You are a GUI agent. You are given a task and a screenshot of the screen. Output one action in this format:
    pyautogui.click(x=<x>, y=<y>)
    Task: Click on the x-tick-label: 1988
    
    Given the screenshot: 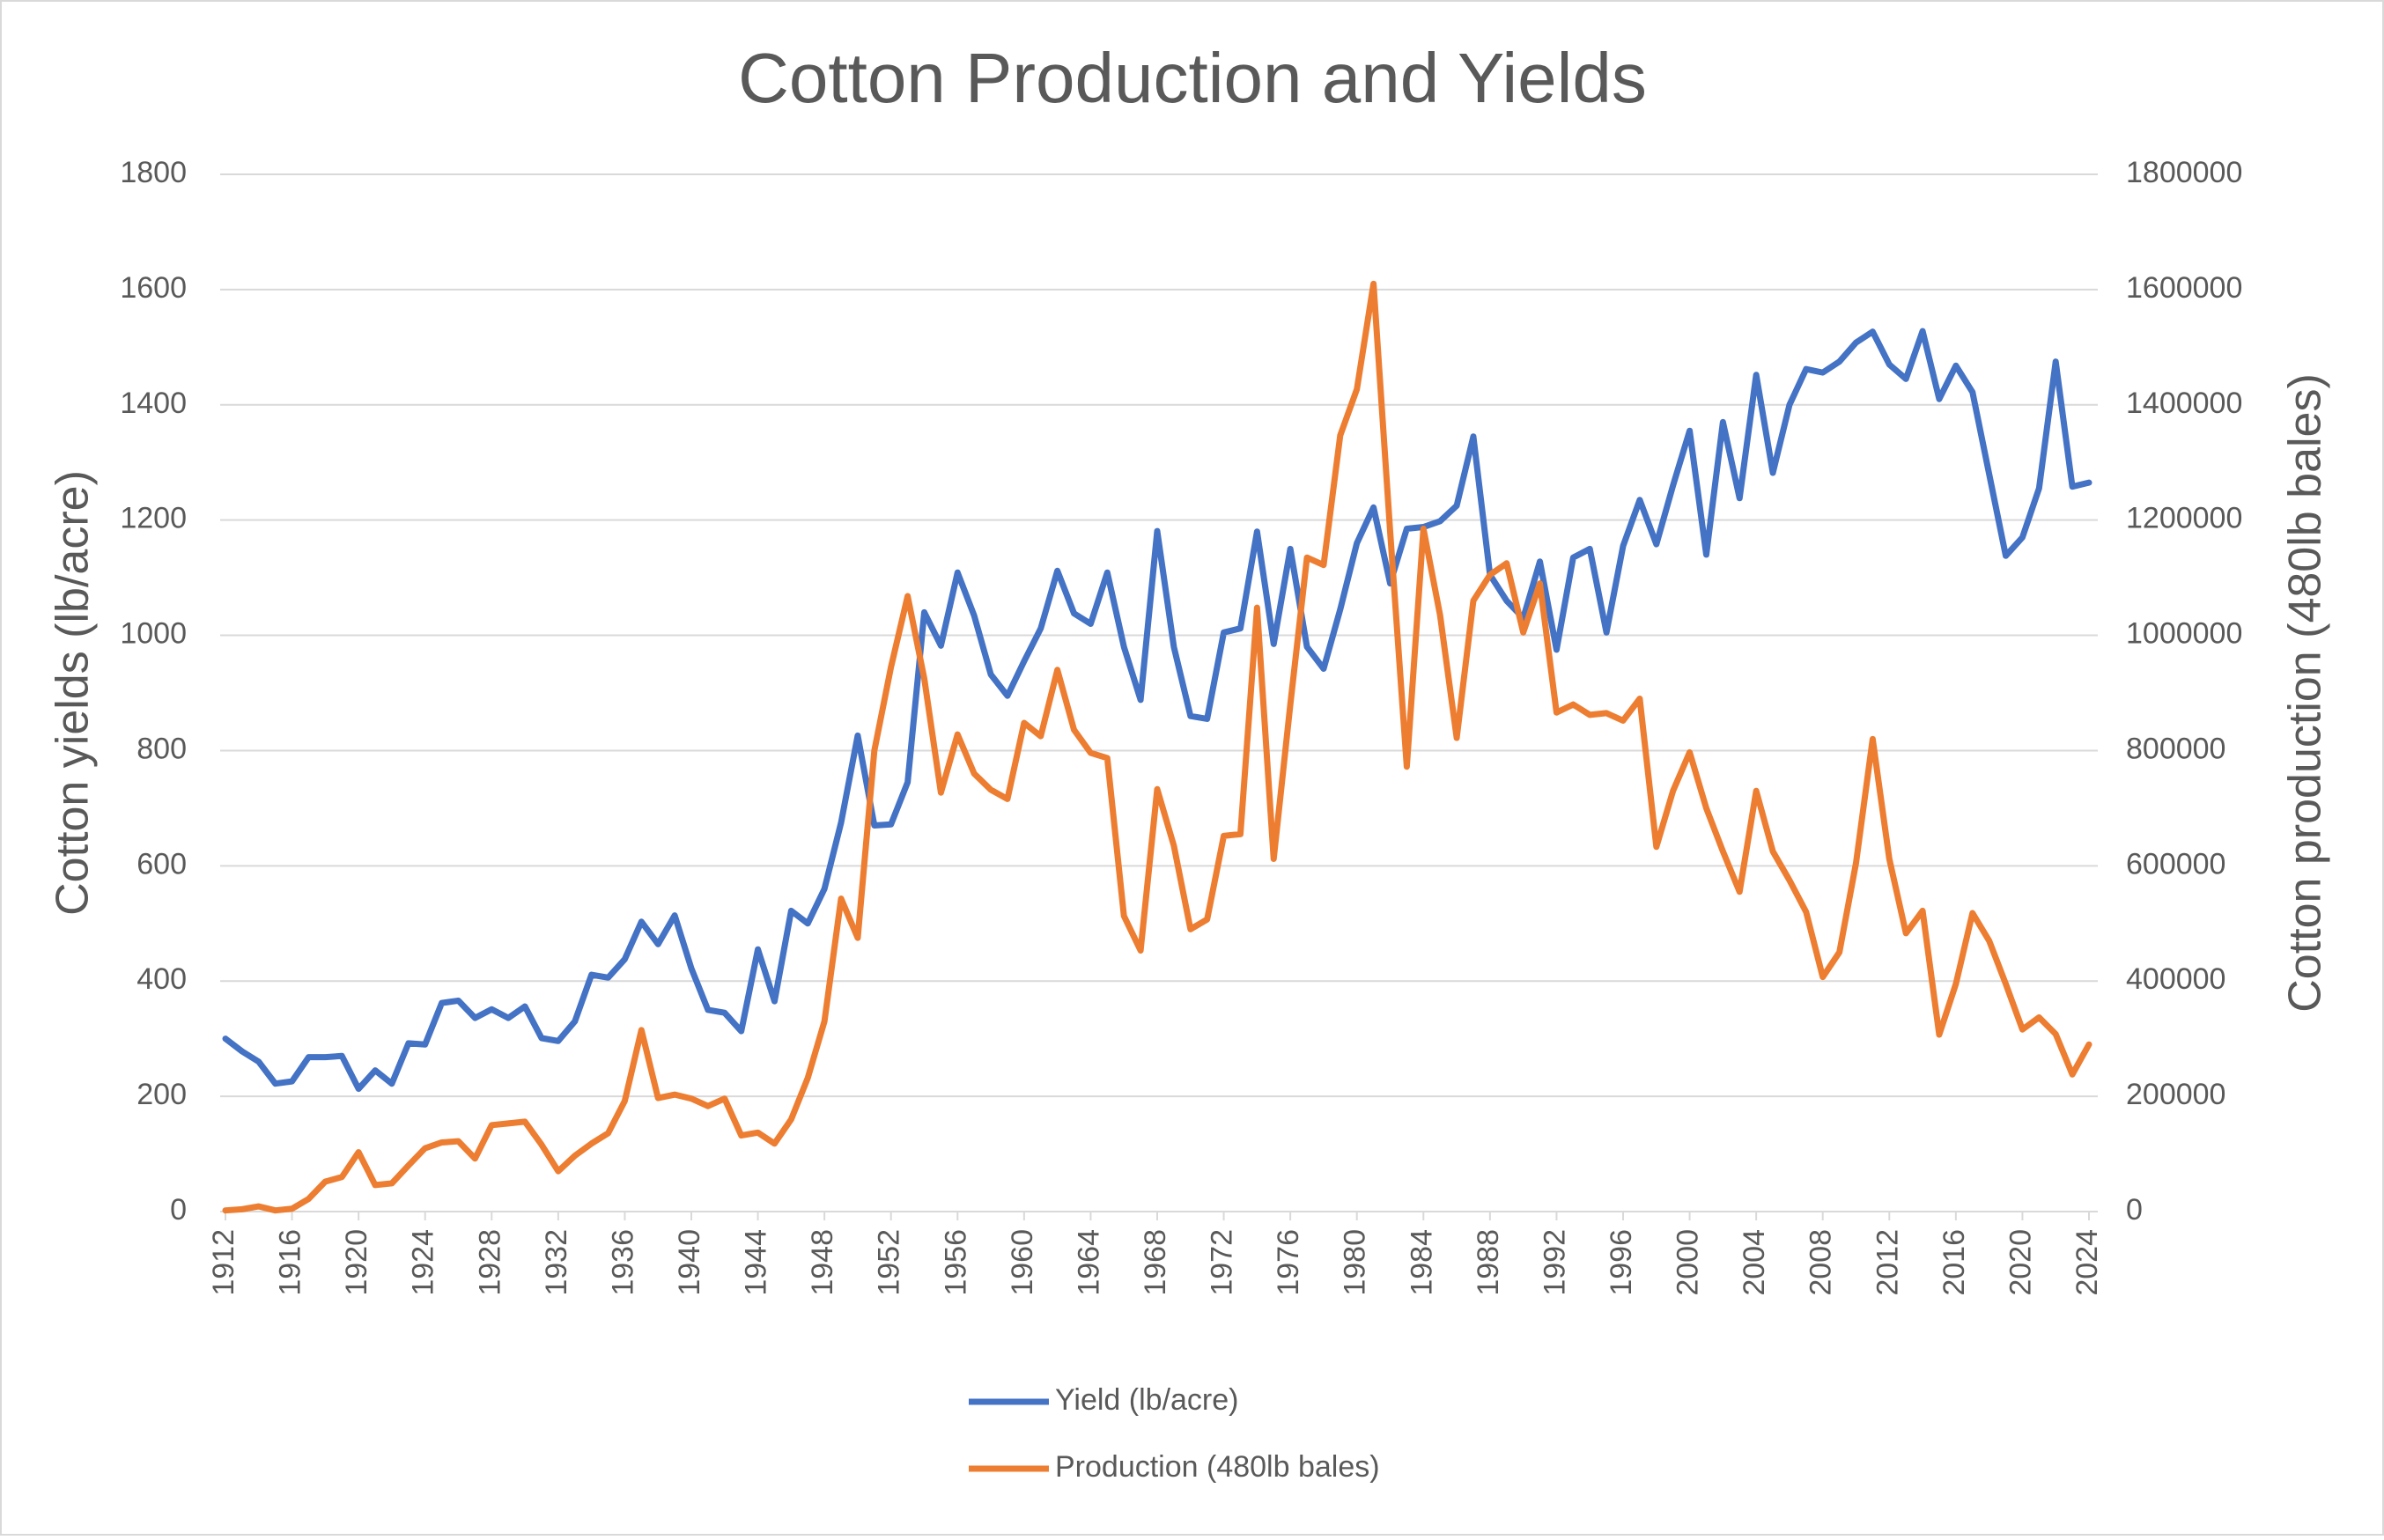 What is the action you would take?
    pyautogui.click(x=1489, y=1262)
    